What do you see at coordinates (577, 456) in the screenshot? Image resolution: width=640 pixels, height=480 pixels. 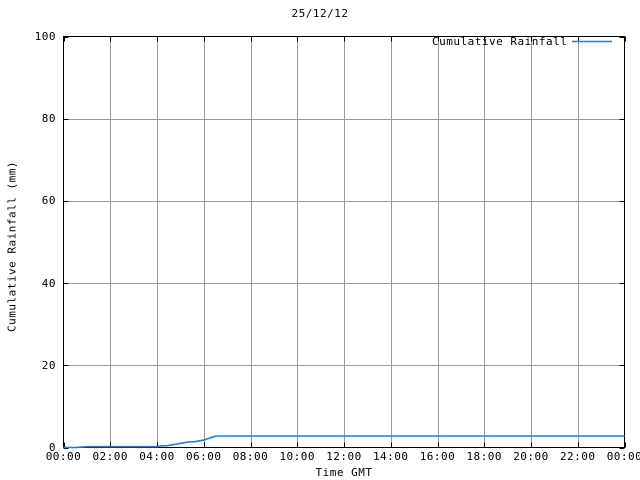 I see `x-axis-tick-label: 22:00` at bounding box center [577, 456].